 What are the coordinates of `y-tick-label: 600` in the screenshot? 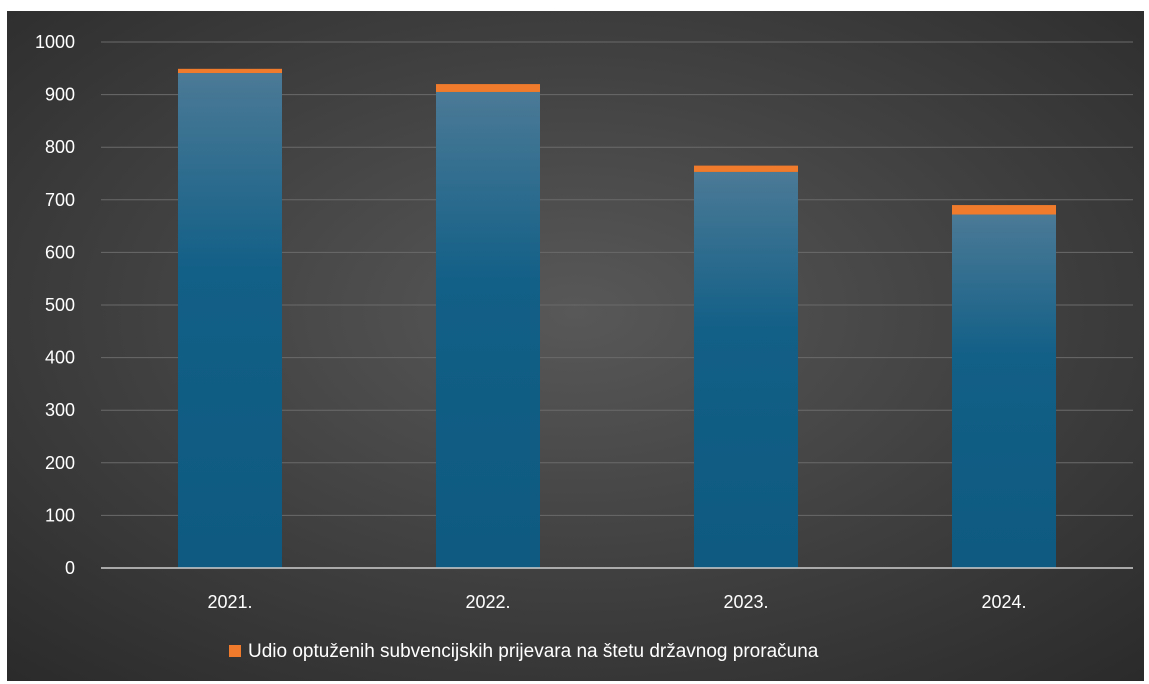 It's located at (60, 252).